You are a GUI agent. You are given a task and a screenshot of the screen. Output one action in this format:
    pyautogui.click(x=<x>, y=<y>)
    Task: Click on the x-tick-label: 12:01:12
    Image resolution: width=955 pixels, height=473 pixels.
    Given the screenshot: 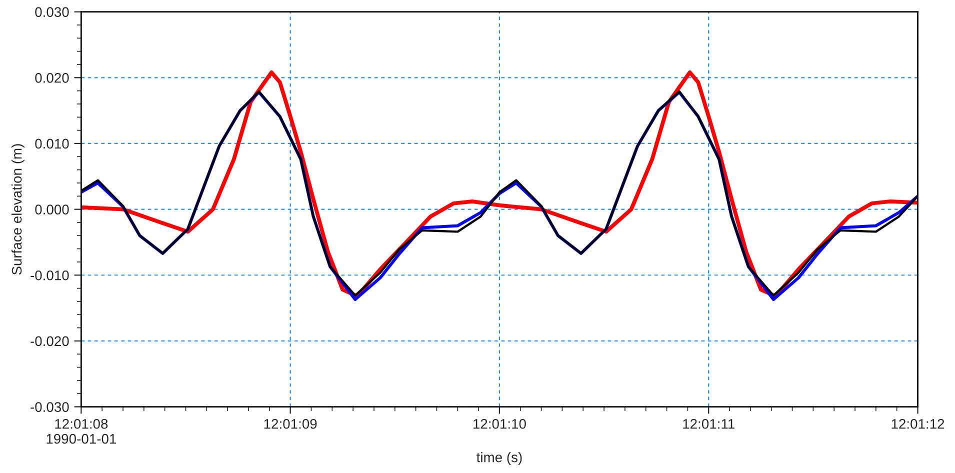 What is the action you would take?
    pyautogui.click(x=918, y=423)
    